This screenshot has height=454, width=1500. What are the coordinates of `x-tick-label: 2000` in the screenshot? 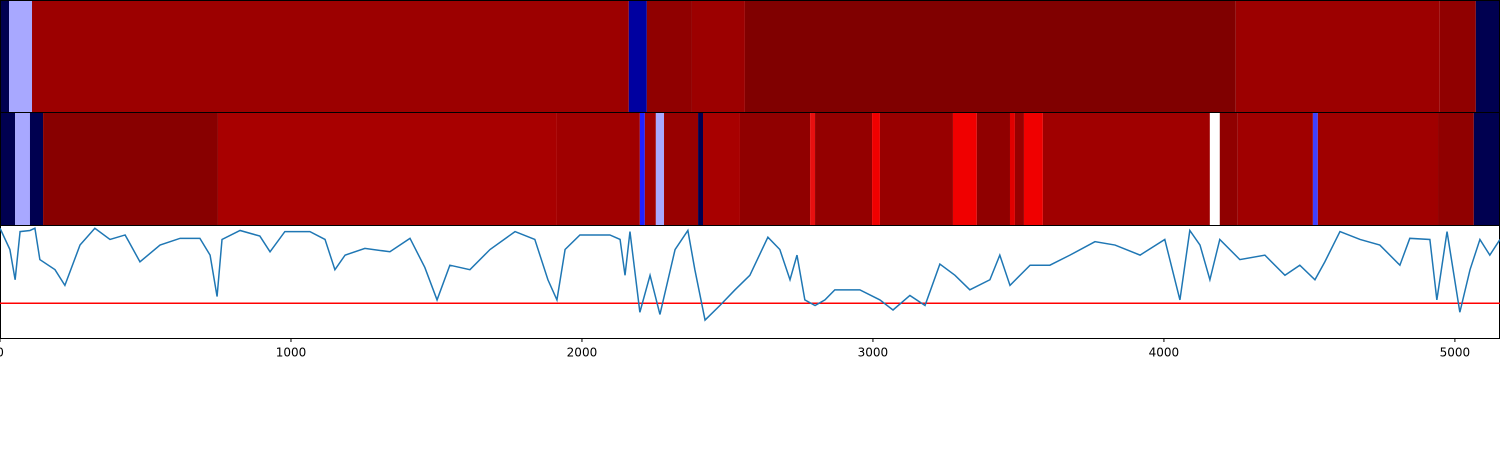 It's located at (582, 353).